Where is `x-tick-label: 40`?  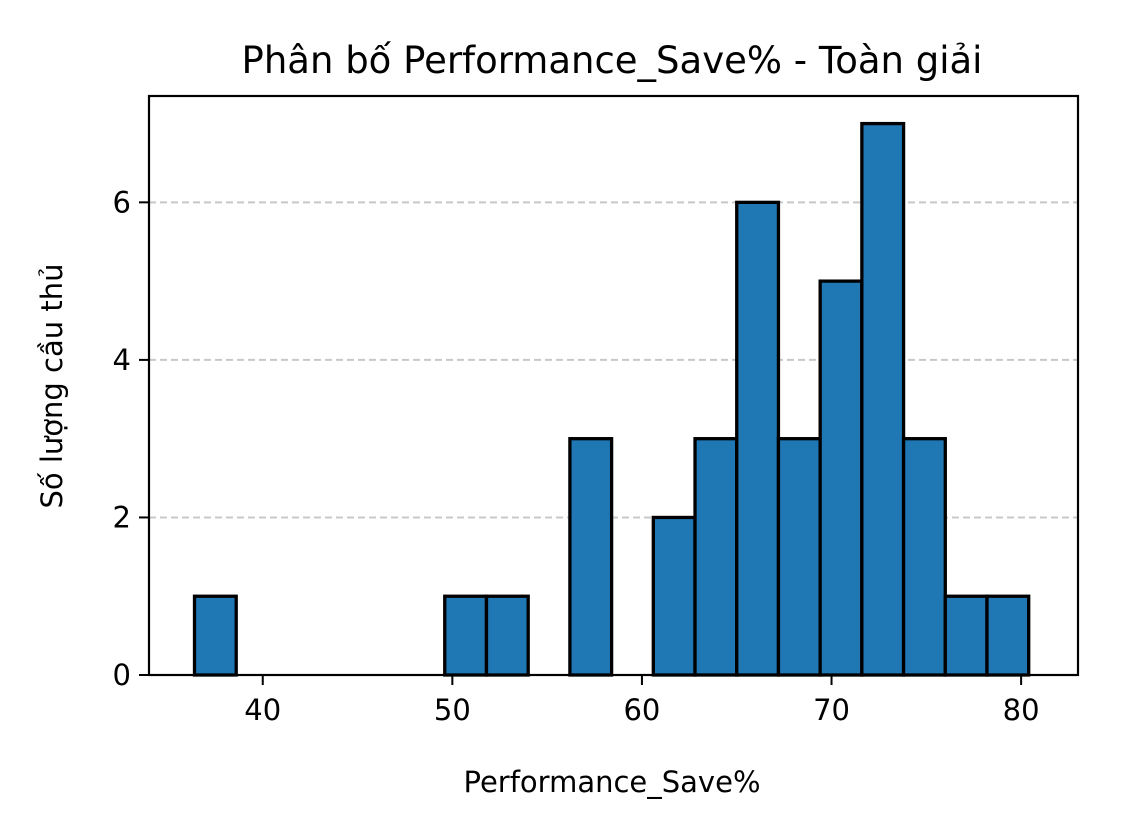 x-tick-label: 40 is located at coordinates (262, 710).